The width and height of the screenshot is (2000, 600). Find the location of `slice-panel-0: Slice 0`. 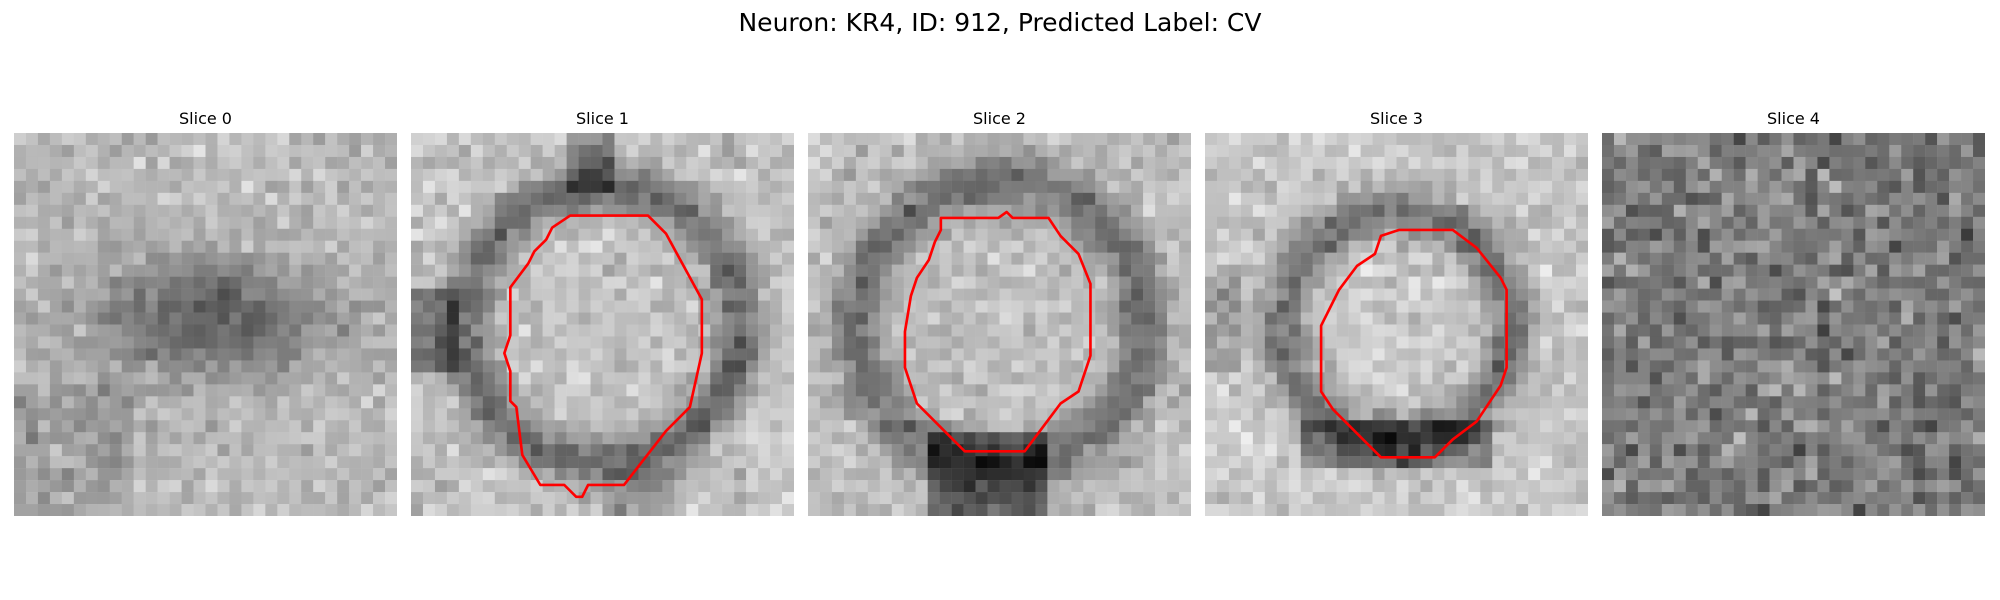

slice-panel-0: Slice 0 is located at coordinates (205, 311).